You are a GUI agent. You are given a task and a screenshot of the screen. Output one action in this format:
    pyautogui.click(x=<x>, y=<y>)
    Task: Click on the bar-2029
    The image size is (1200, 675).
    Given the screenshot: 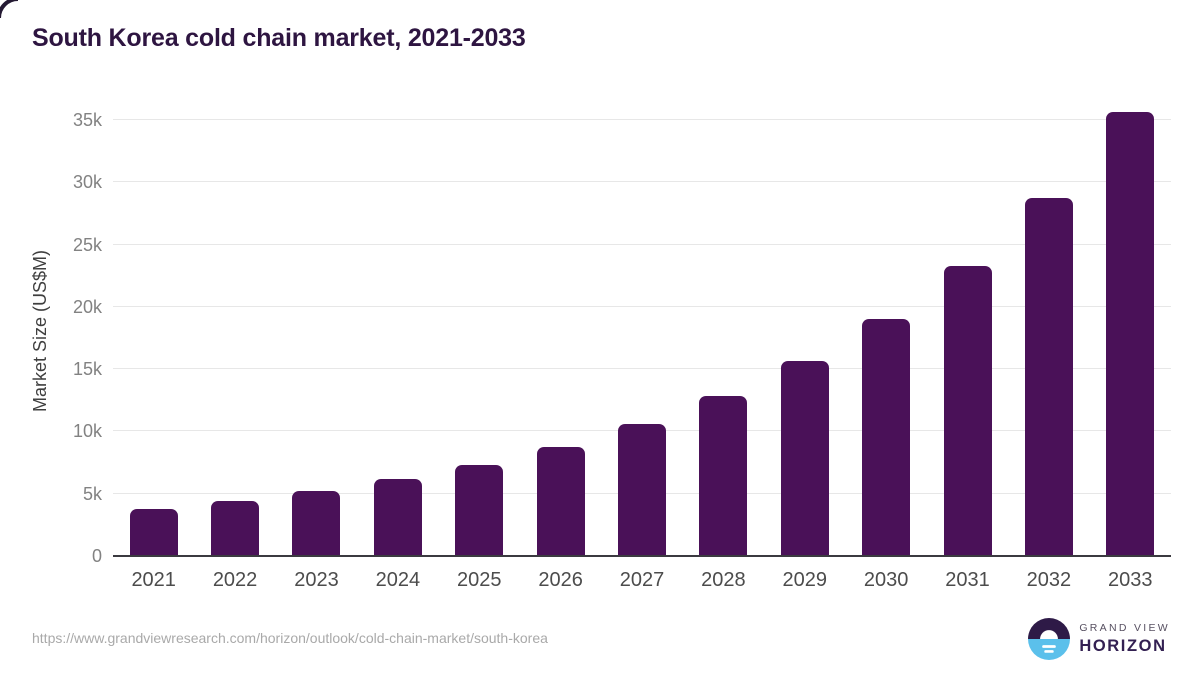 What is the action you would take?
    pyautogui.click(x=804, y=458)
    